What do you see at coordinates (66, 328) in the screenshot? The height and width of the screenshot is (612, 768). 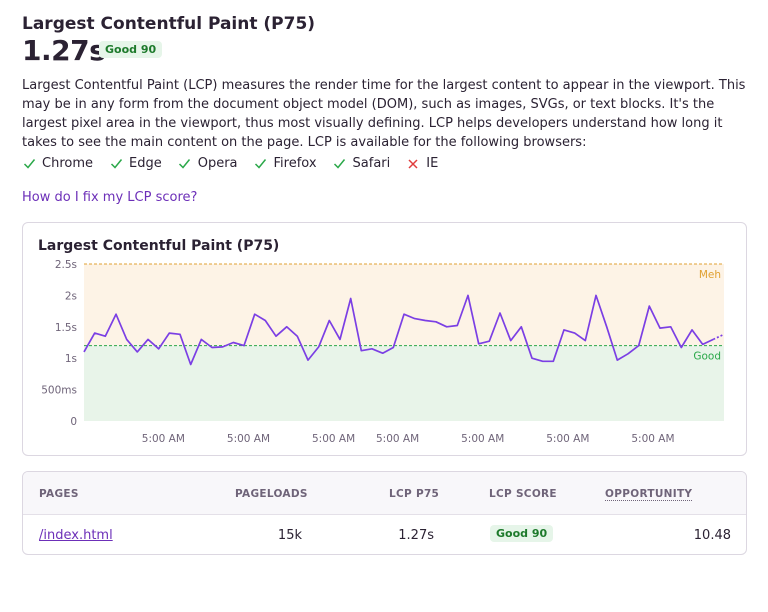 I see `y-tick-label: 1.5s` at bounding box center [66, 328].